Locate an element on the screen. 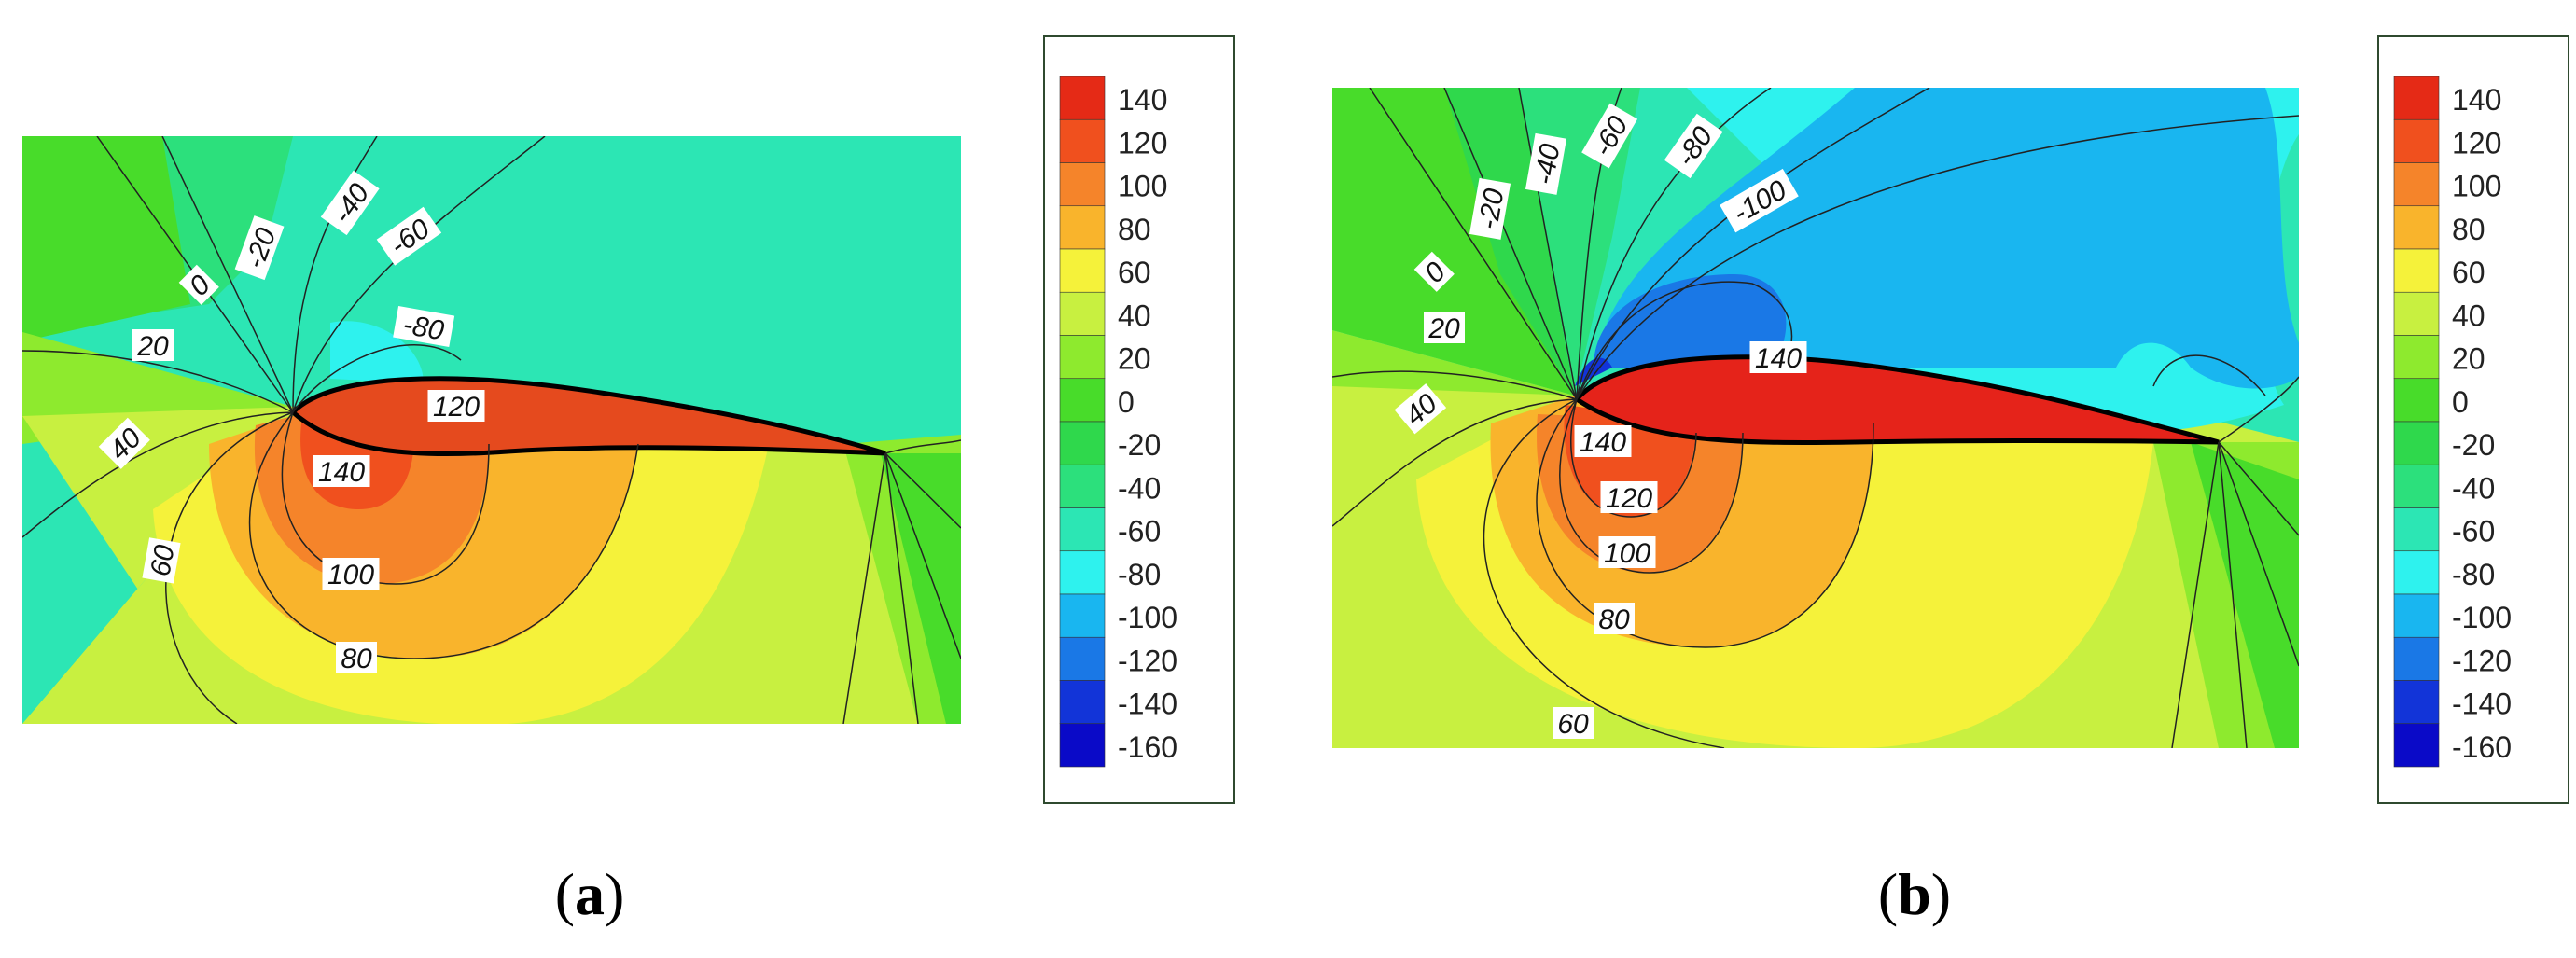  contour-label-a: 100 is located at coordinates (350, 575).